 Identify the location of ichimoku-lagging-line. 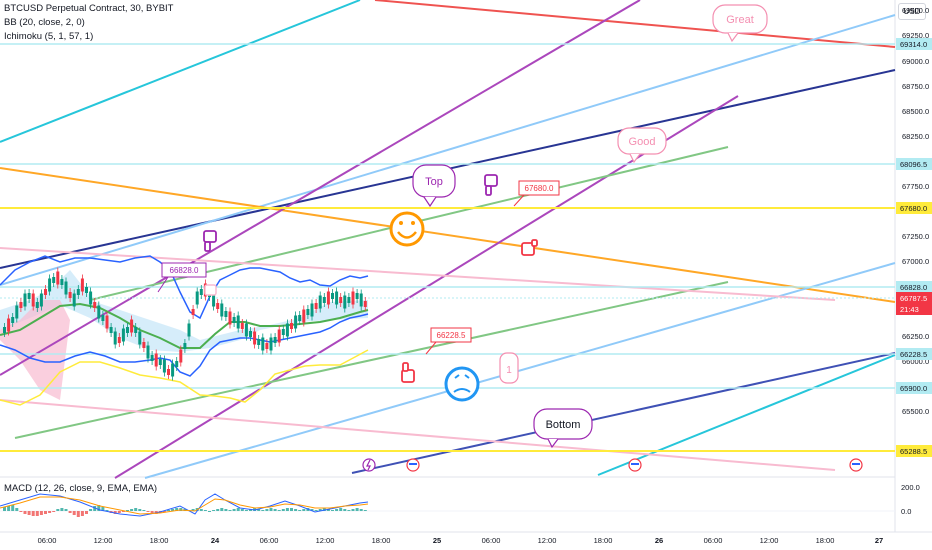
(184, 377).